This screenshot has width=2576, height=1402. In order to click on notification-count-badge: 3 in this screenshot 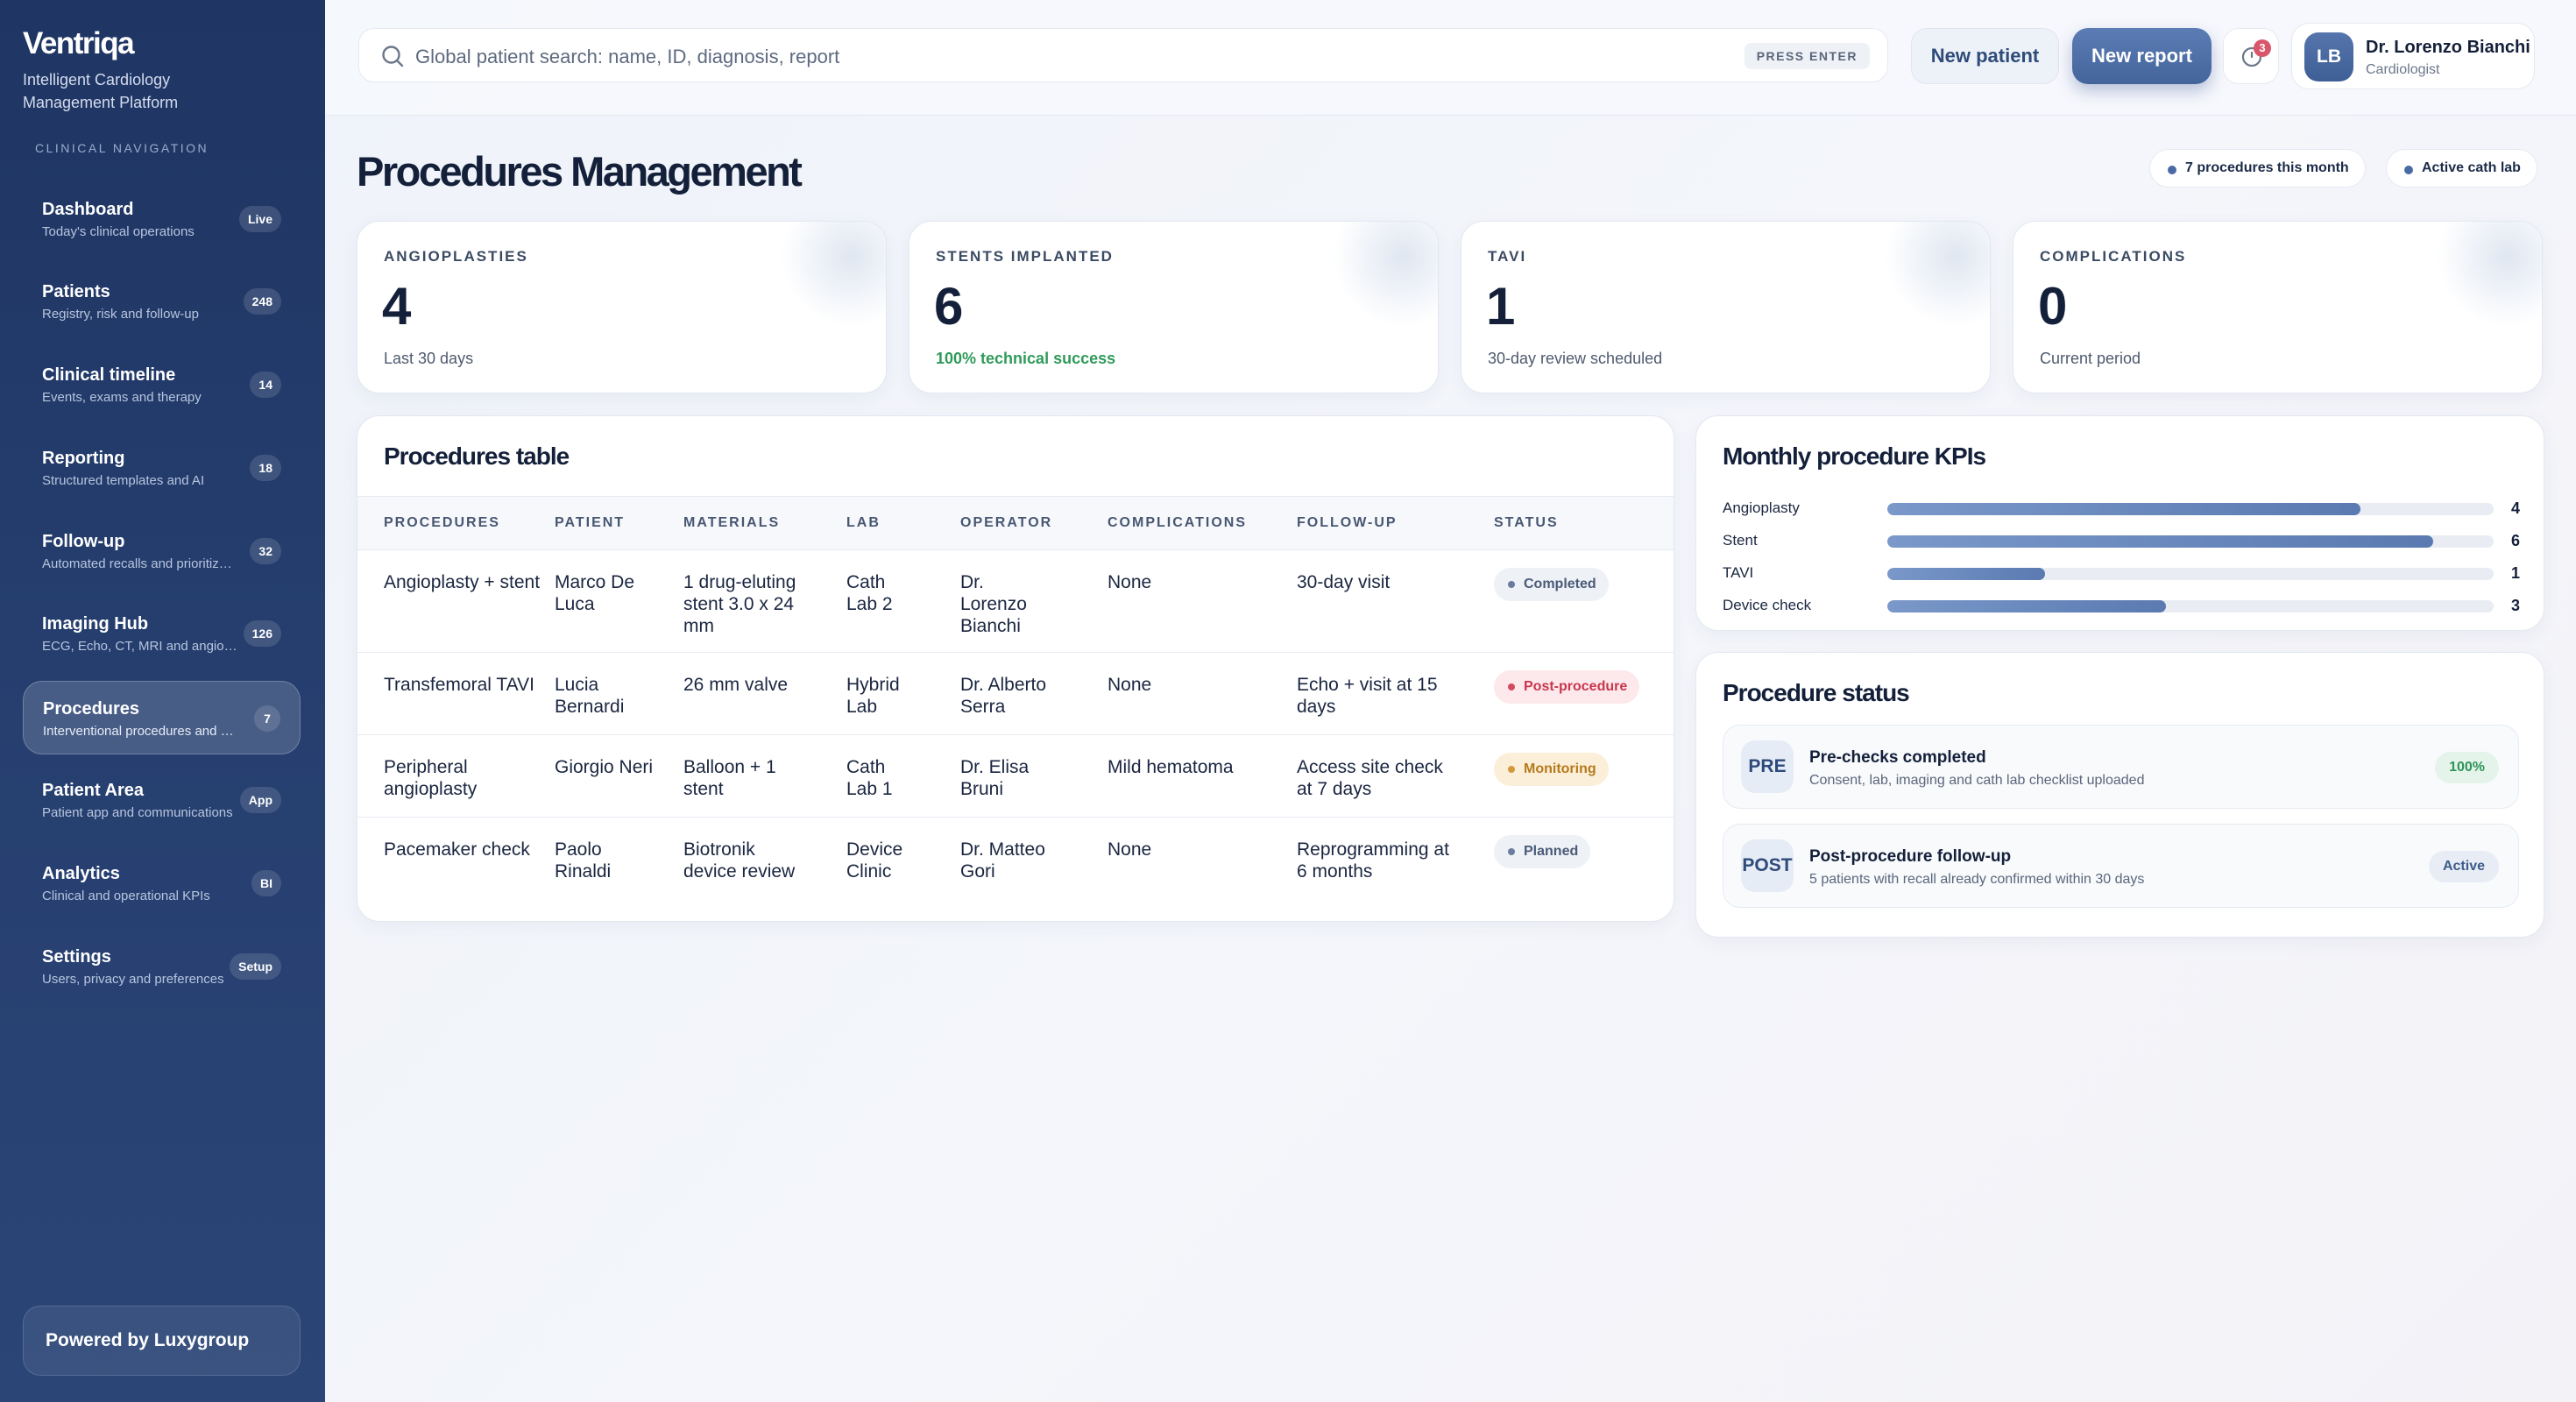, I will do `click(2262, 48)`.